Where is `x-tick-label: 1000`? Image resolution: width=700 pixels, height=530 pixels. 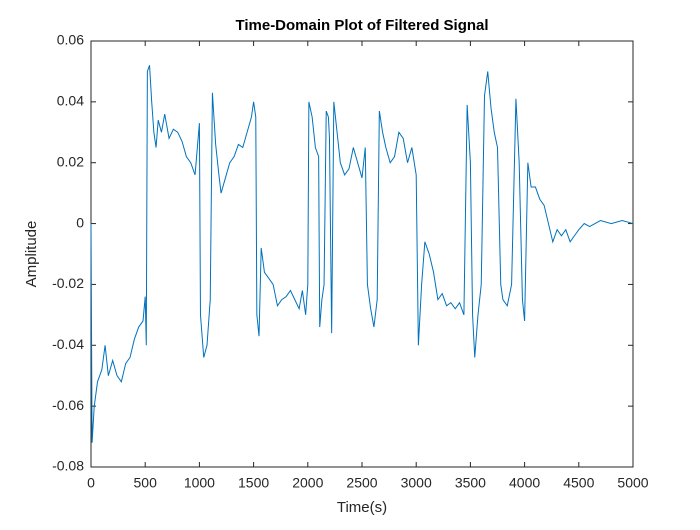 x-tick-label: 1000 is located at coordinates (199, 483).